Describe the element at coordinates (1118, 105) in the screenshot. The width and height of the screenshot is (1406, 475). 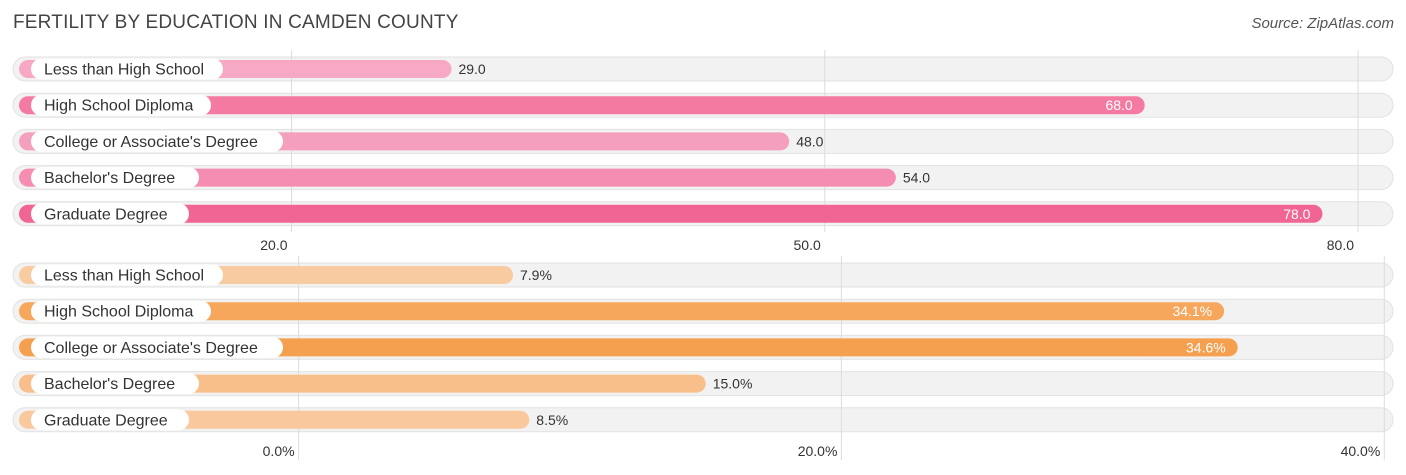
I see `value-label: 68.0` at that location.